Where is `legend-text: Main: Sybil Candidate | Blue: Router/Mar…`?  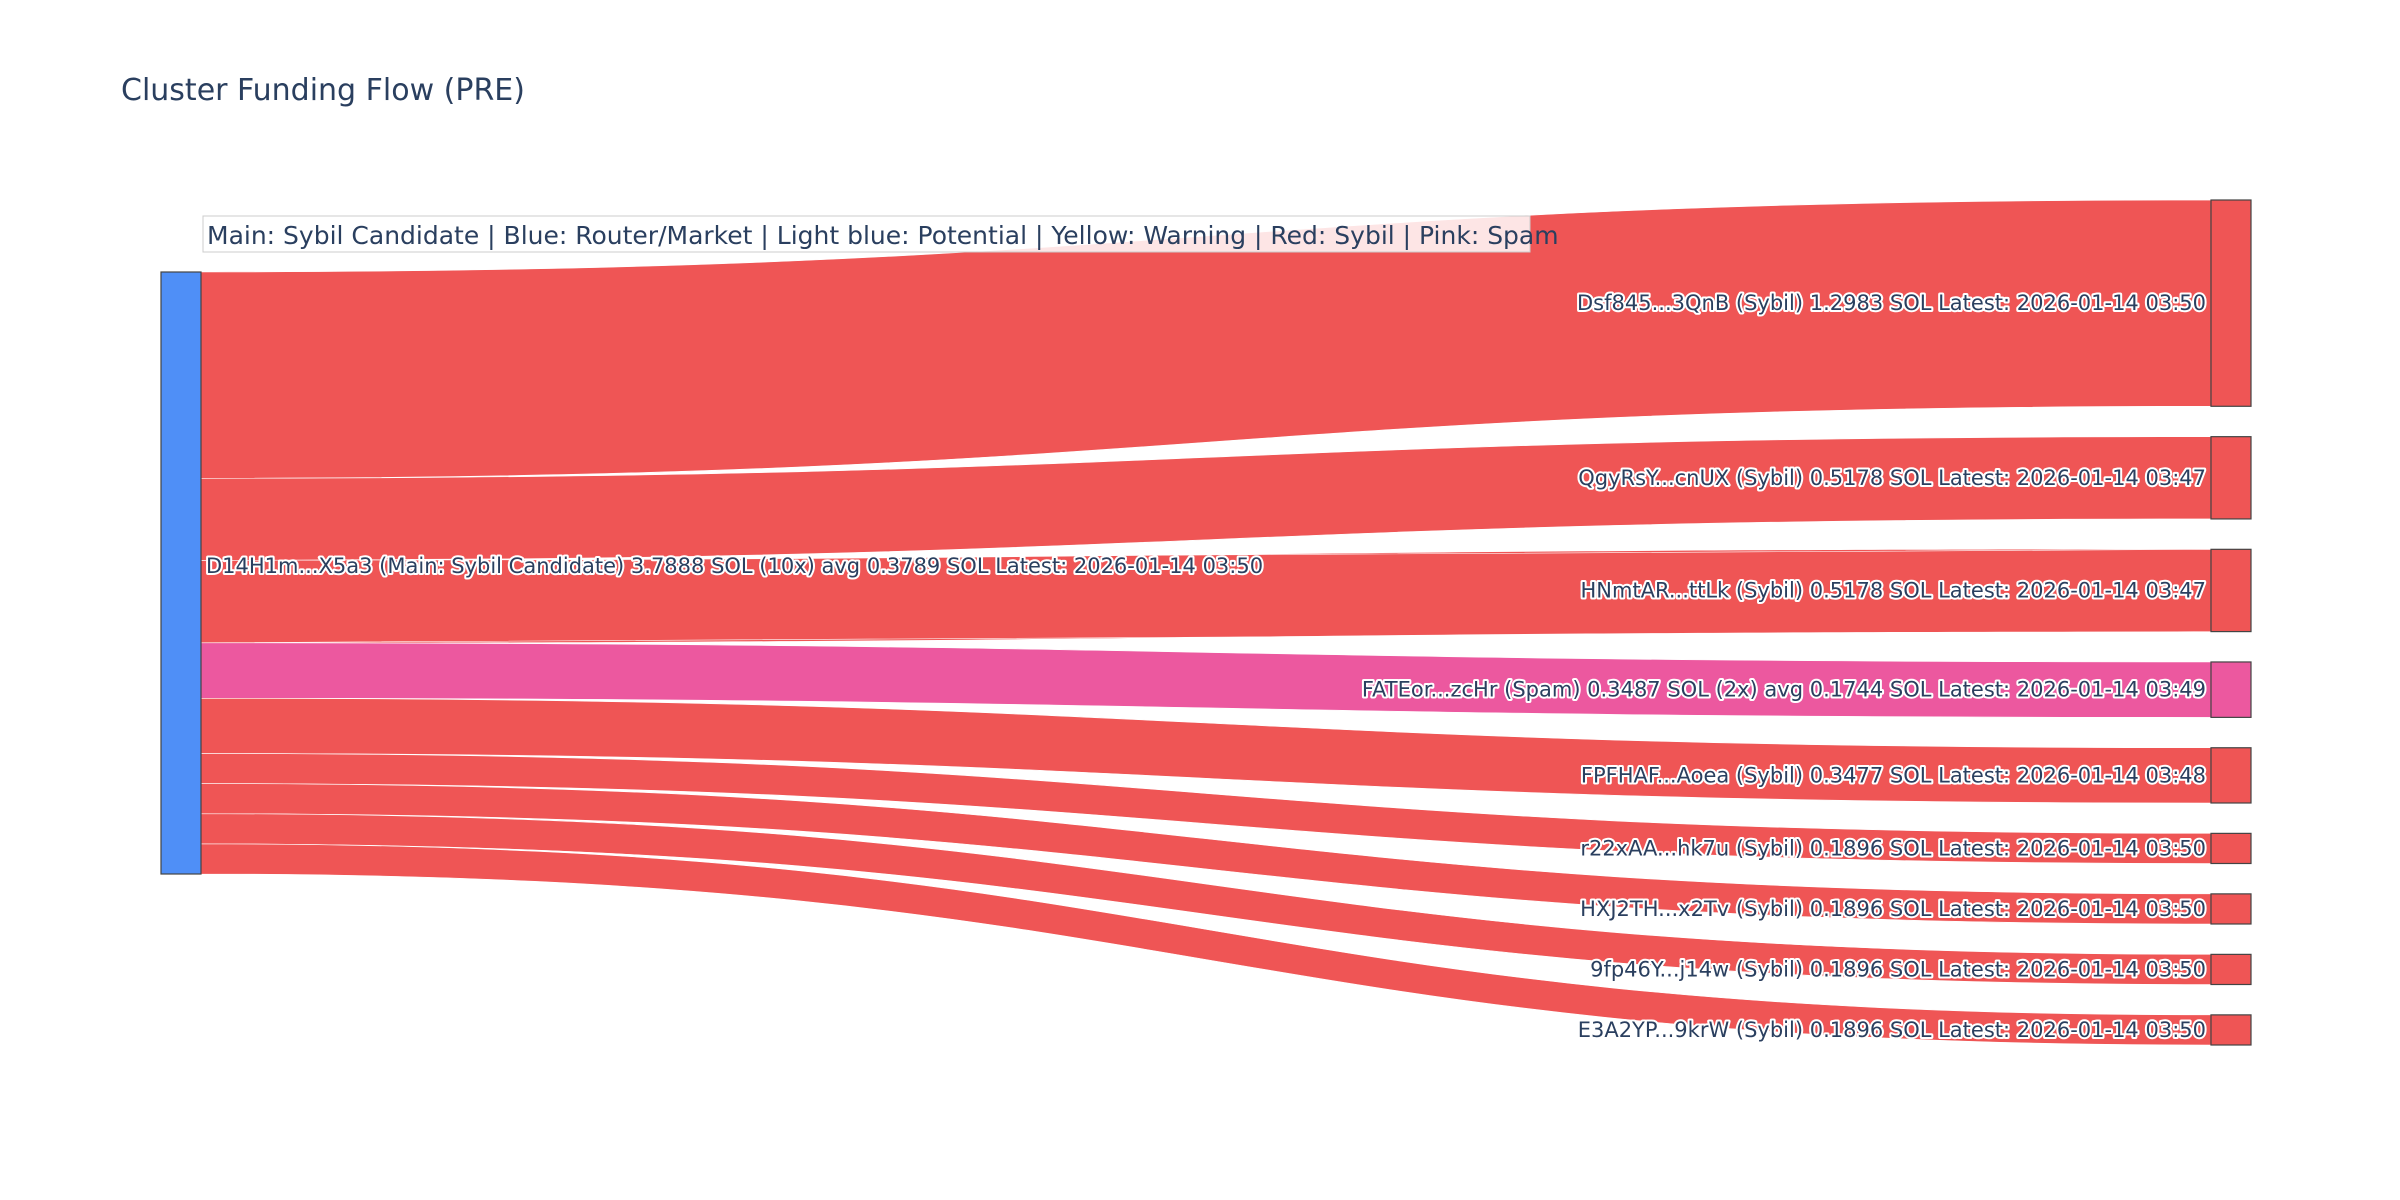 legend-text: Main: Sybil Candidate | Blue: Router/Mar… is located at coordinates (883, 235).